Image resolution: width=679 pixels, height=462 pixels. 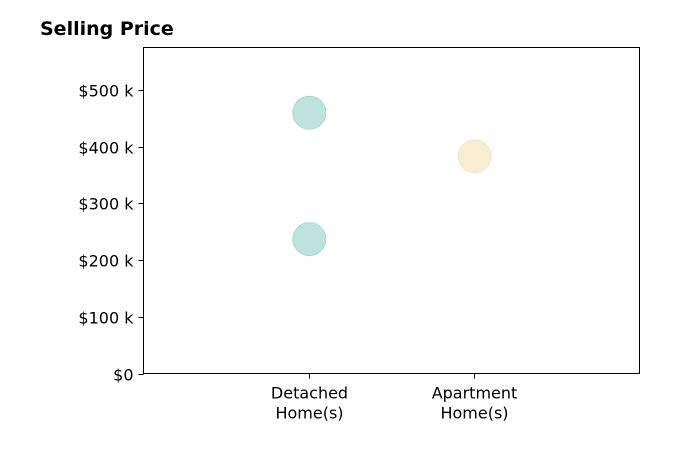 What do you see at coordinates (309, 393) in the screenshot?
I see `x-tick-label-line: Detached` at bounding box center [309, 393].